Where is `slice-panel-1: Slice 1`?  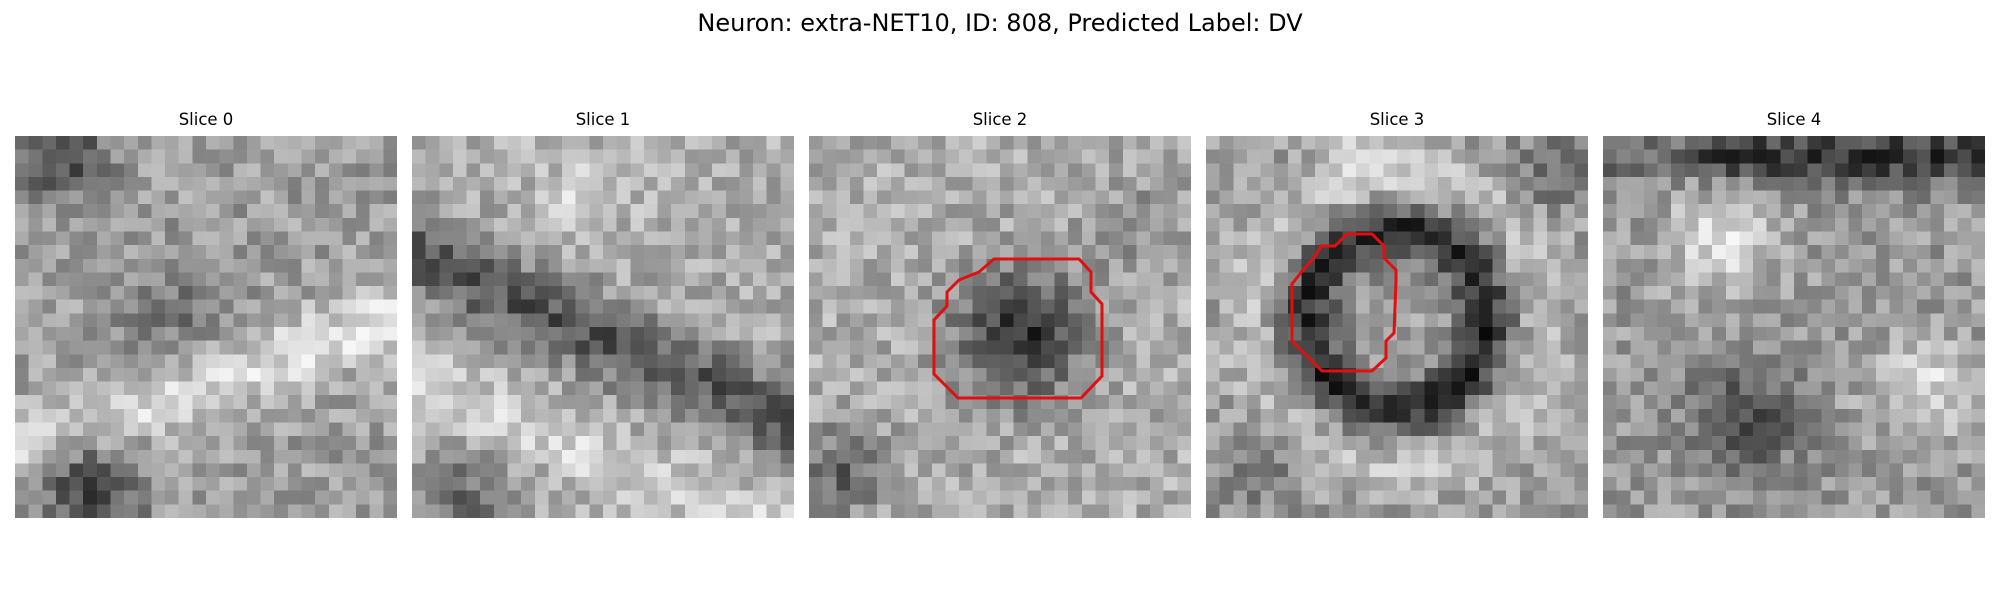
slice-panel-1: Slice 1 is located at coordinates (603, 313).